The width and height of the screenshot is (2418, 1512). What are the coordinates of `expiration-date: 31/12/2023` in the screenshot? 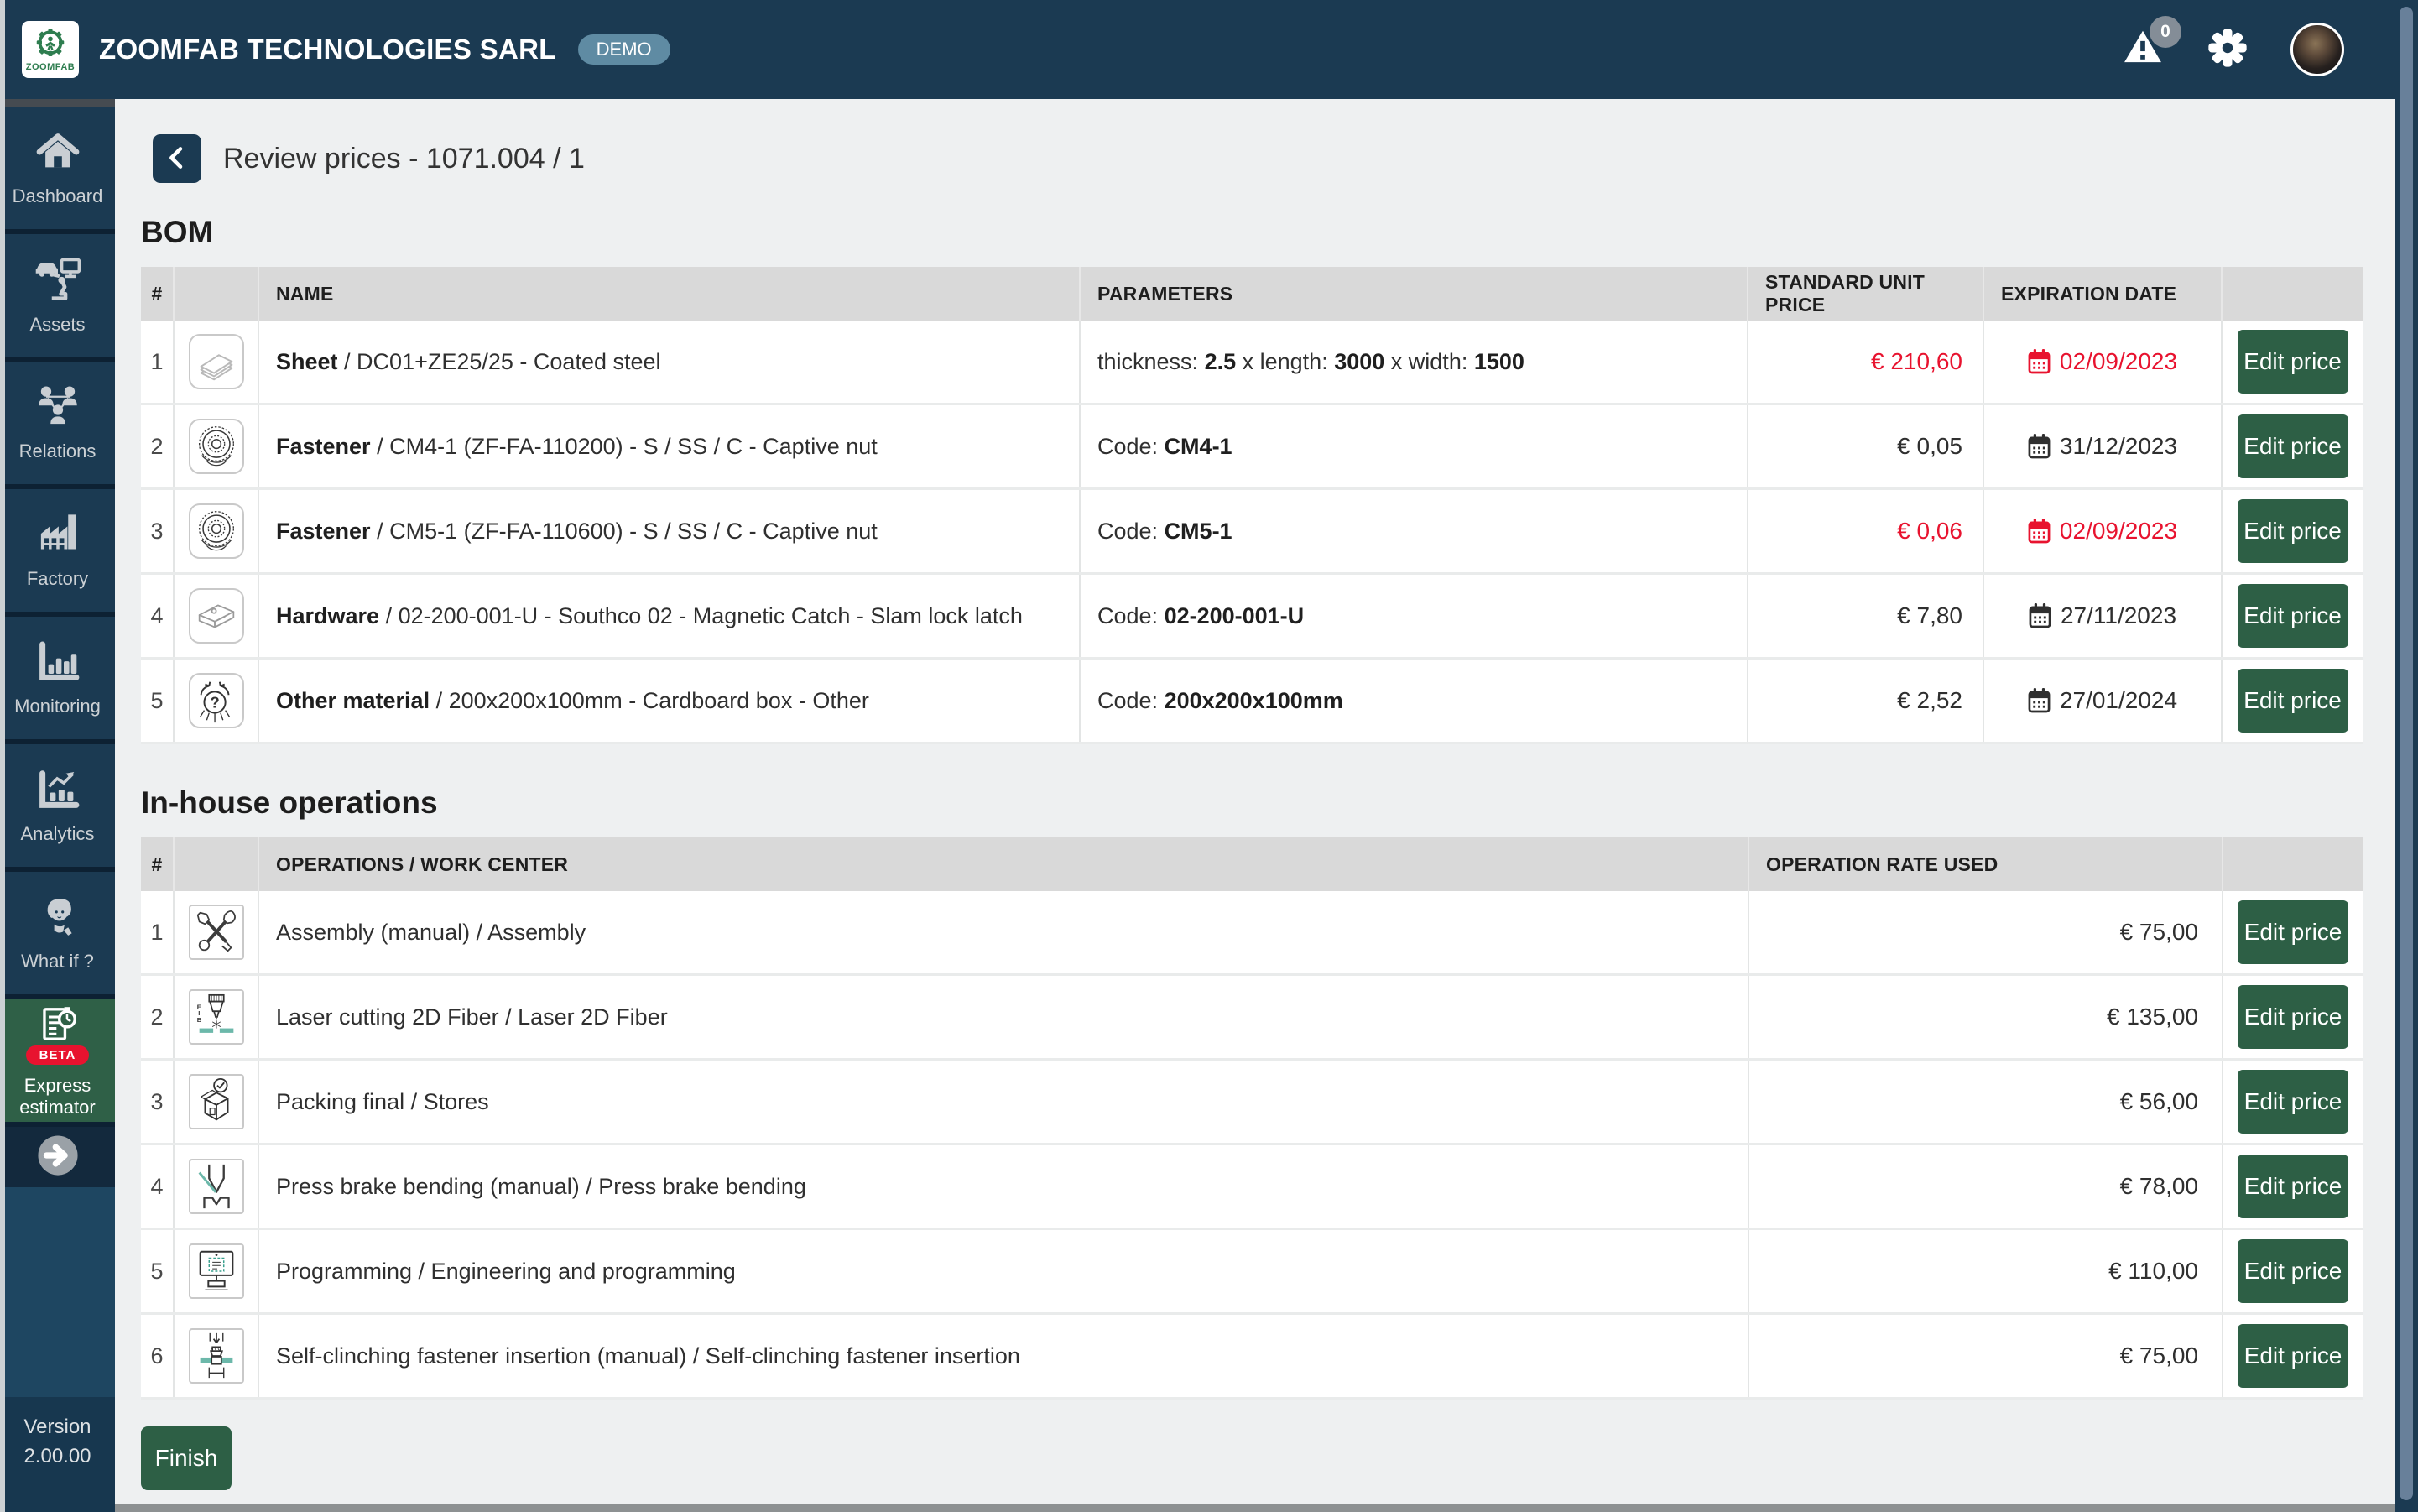 It's located at (2103, 446).